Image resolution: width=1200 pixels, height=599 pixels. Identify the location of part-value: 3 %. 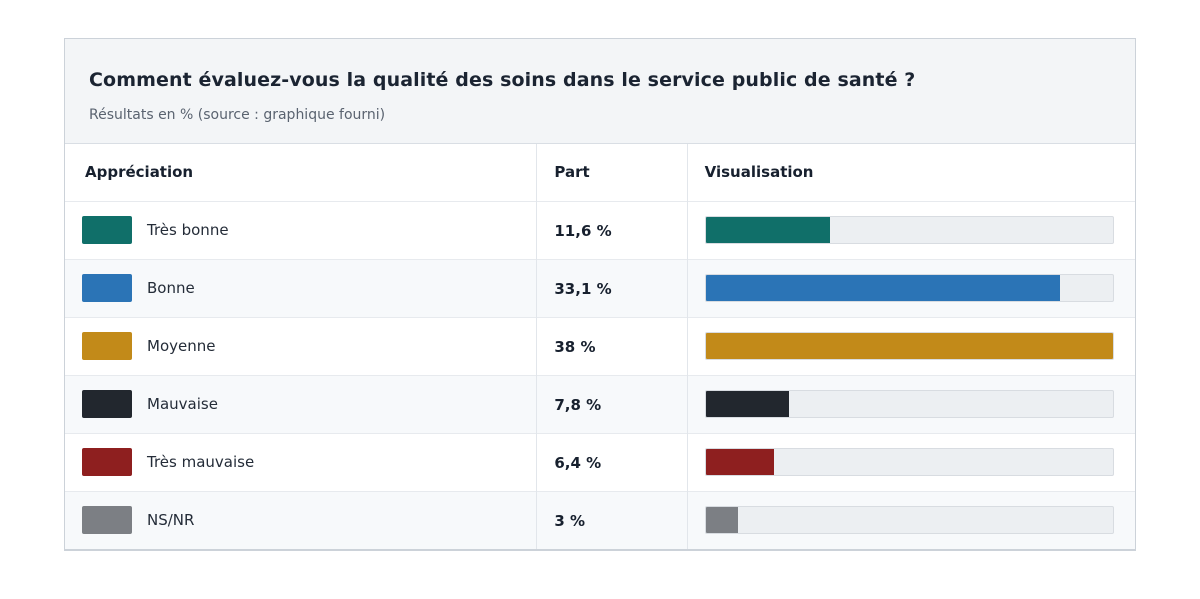
(570, 520).